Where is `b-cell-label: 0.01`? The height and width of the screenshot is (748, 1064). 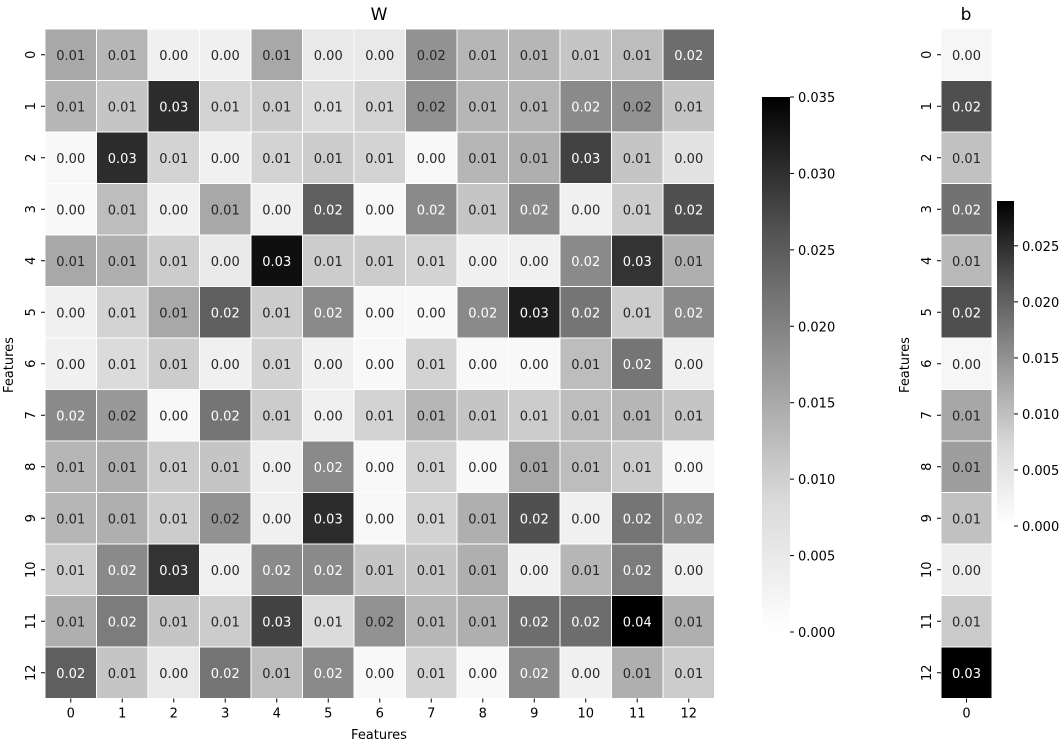 b-cell-label: 0.01 is located at coordinates (966, 468).